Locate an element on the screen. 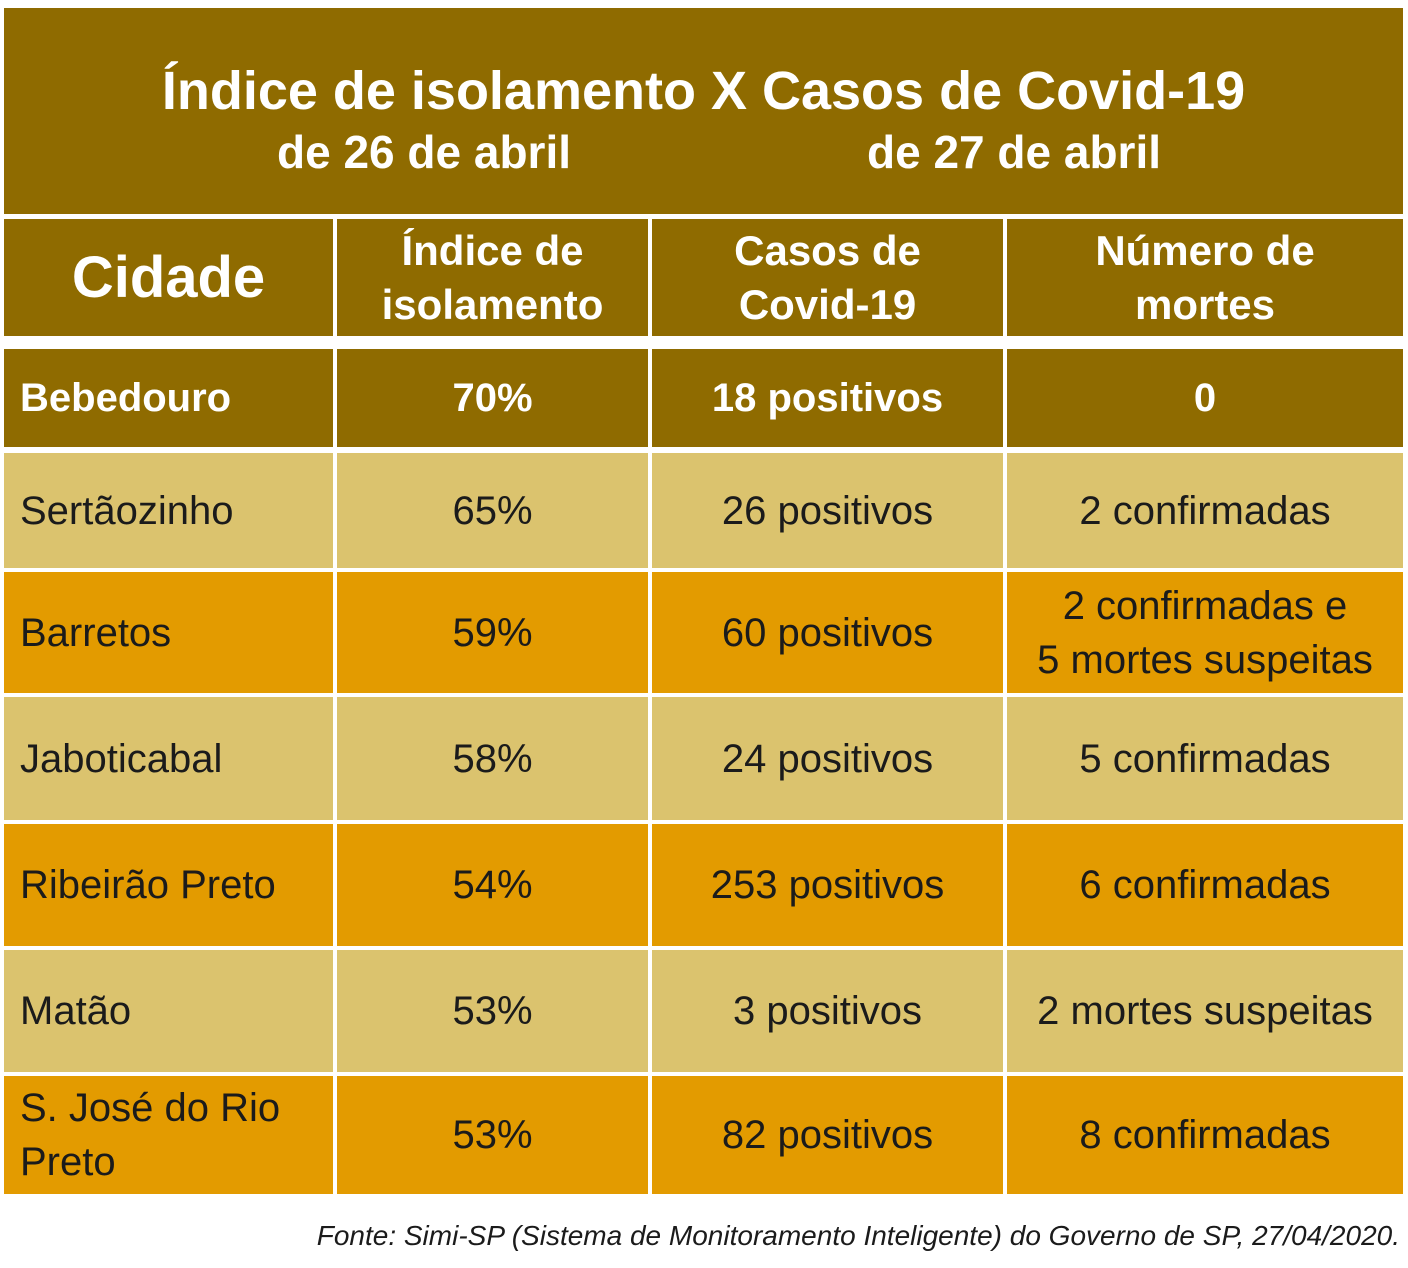 The width and height of the screenshot is (1408, 1268). table-cell-r6-numero-mortes: 8 confirmadas is located at coordinates (1205, 1135).